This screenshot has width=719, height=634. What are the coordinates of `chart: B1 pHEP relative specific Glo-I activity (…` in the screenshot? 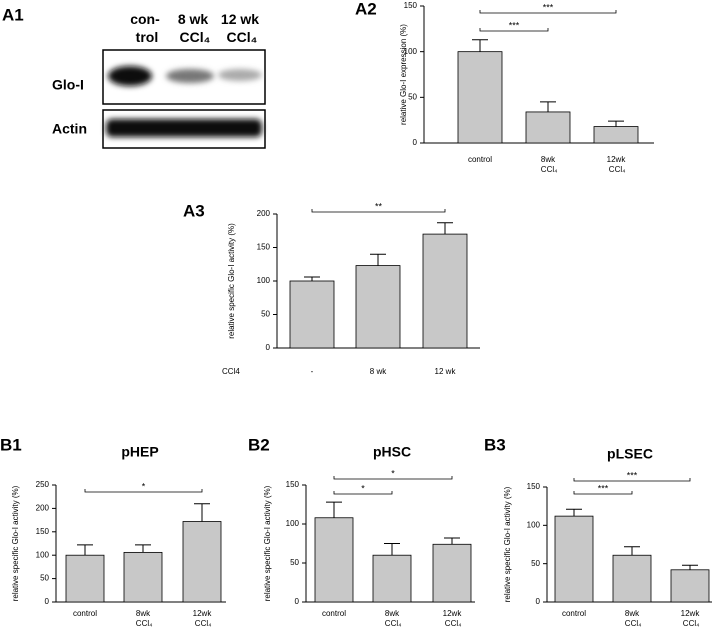 It's located at (113, 531).